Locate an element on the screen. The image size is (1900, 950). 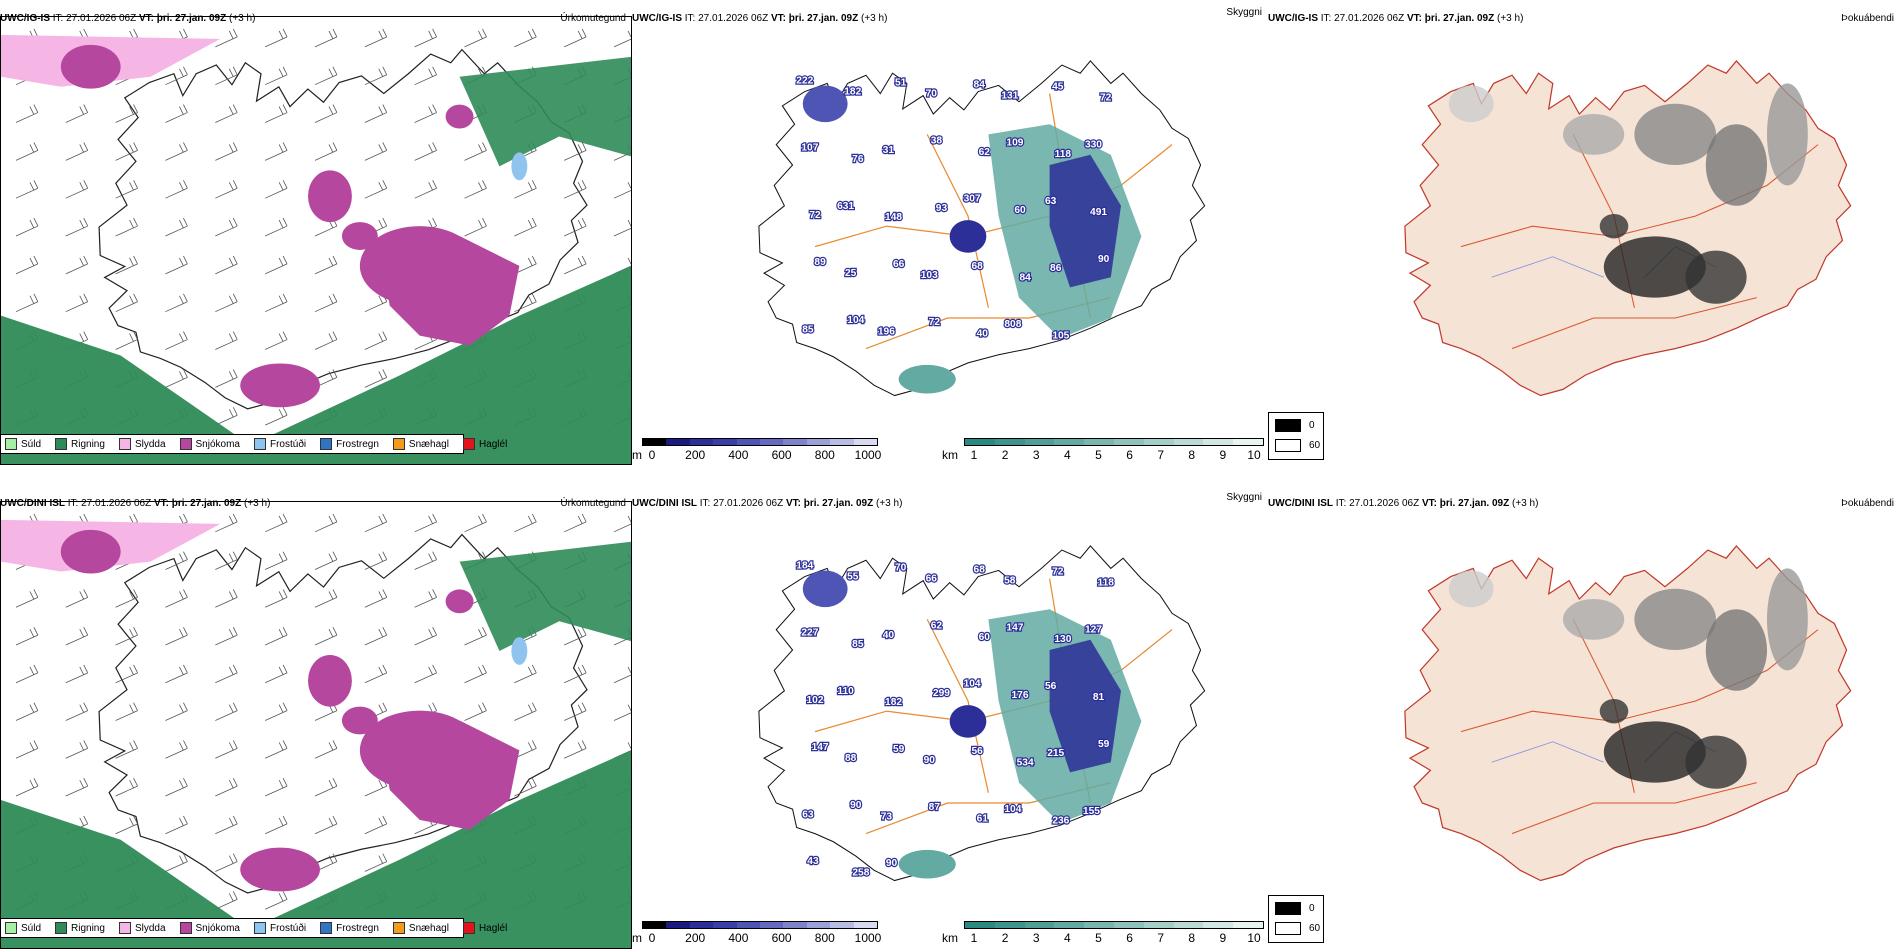
visibility-value-label: 85 is located at coordinates (858, 644).